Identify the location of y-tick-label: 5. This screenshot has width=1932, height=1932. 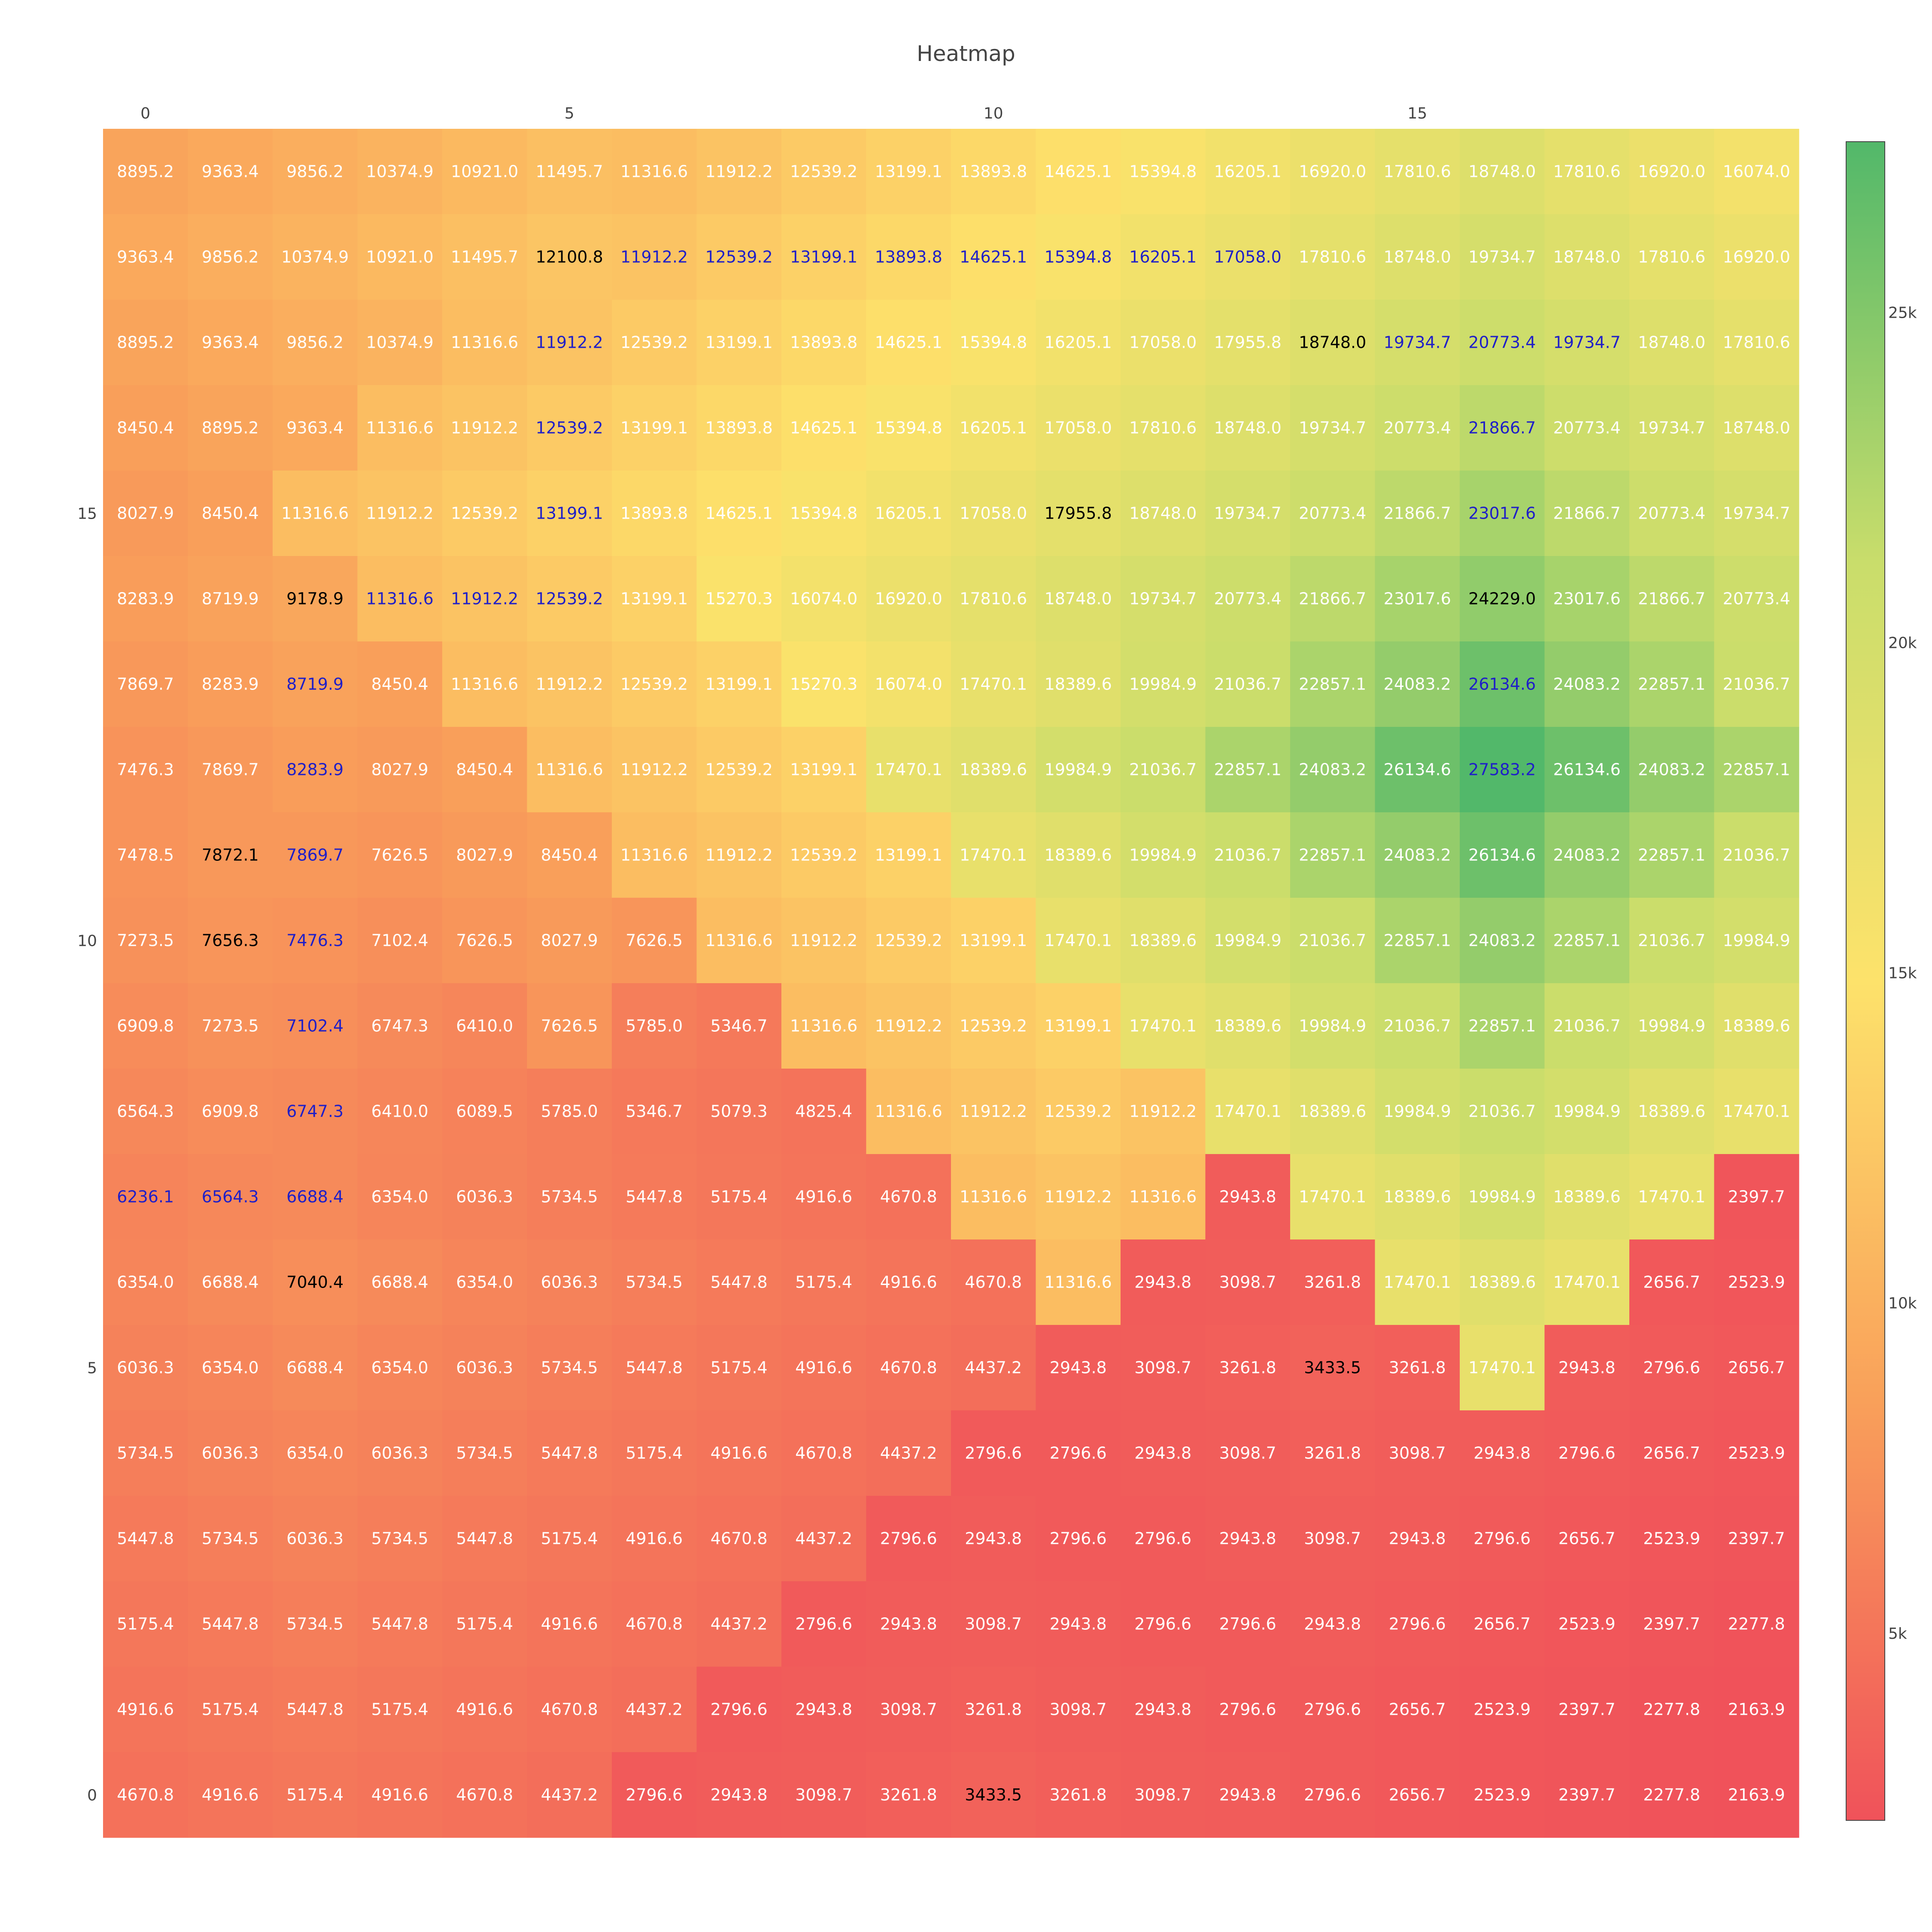
(92, 1368).